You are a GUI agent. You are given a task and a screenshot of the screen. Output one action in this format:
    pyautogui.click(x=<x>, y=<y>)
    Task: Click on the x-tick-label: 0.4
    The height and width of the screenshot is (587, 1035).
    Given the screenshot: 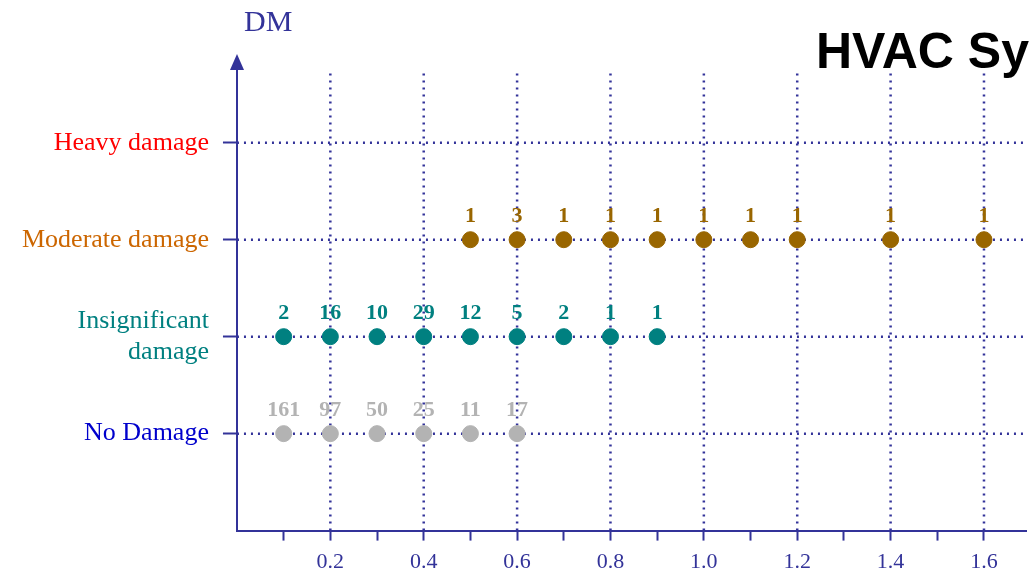 What is the action you would take?
    pyautogui.click(x=423, y=560)
    